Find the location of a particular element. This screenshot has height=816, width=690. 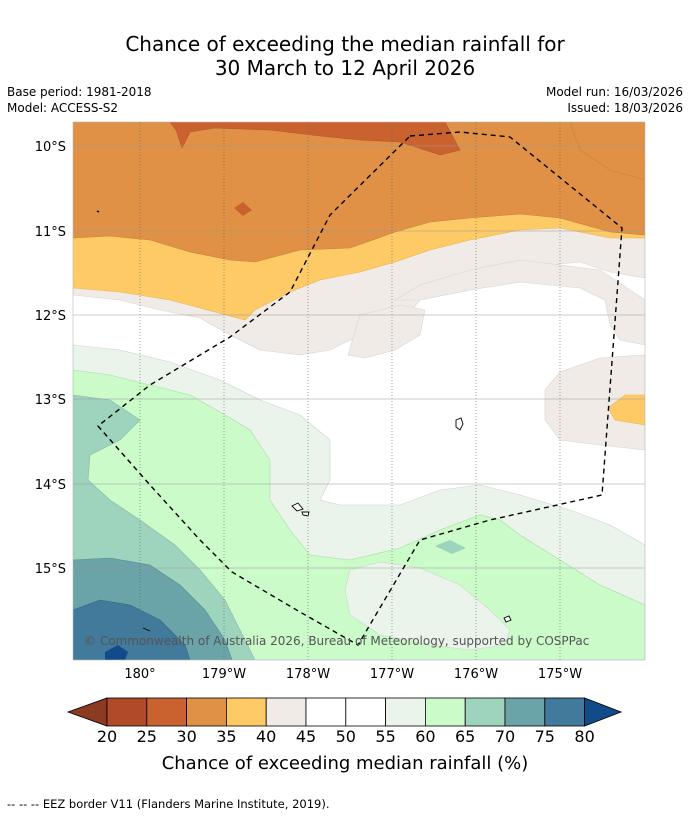

model-name: Model: ACCESS-S2 is located at coordinates (63, 108).